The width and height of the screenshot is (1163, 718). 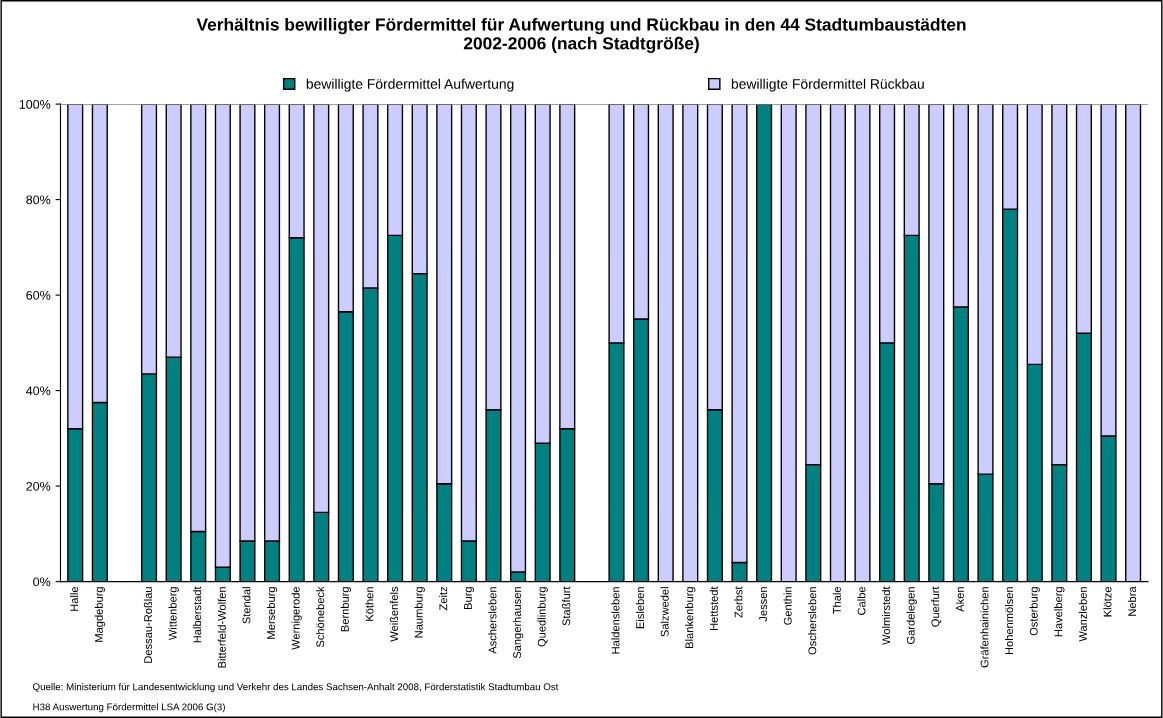 I want to click on x-tick-label: Burg, so click(x=469, y=598).